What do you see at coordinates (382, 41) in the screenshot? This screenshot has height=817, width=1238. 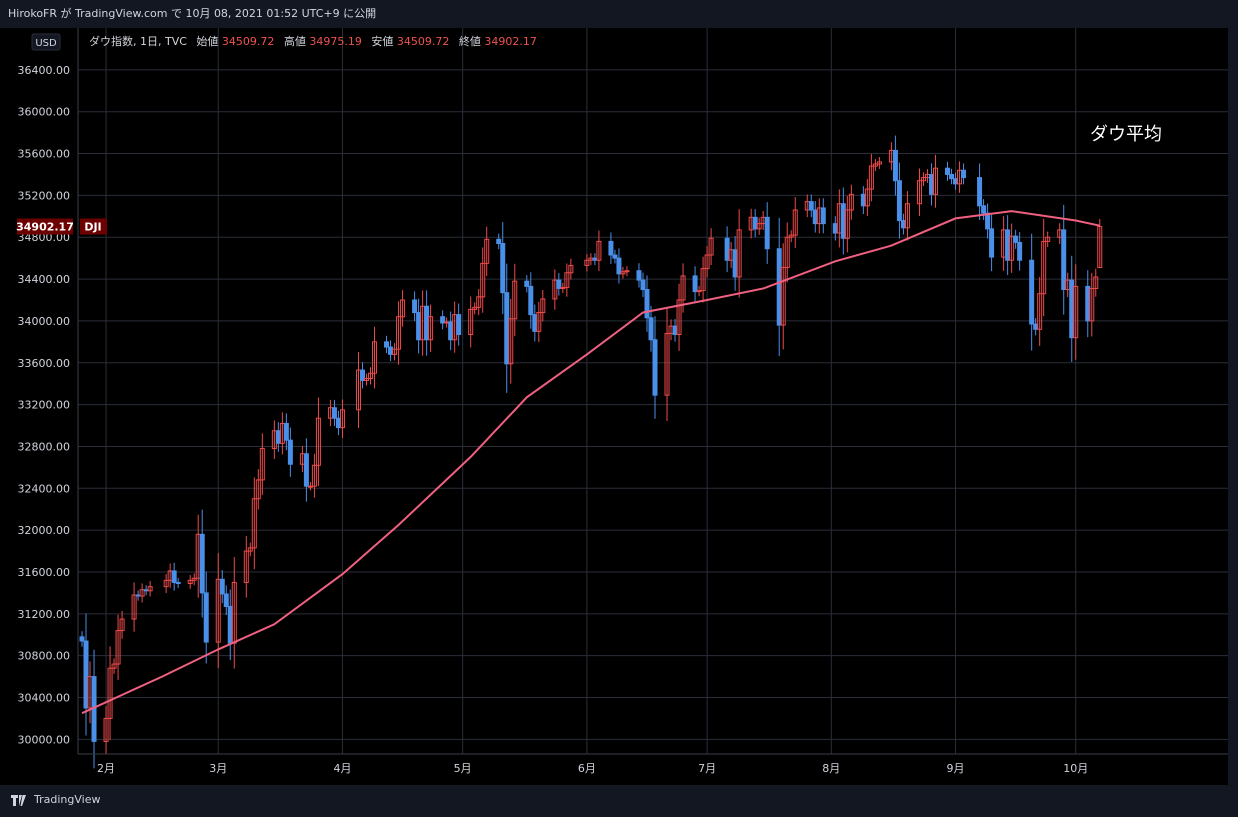 I see `legend-low-label: 安値` at bounding box center [382, 41].